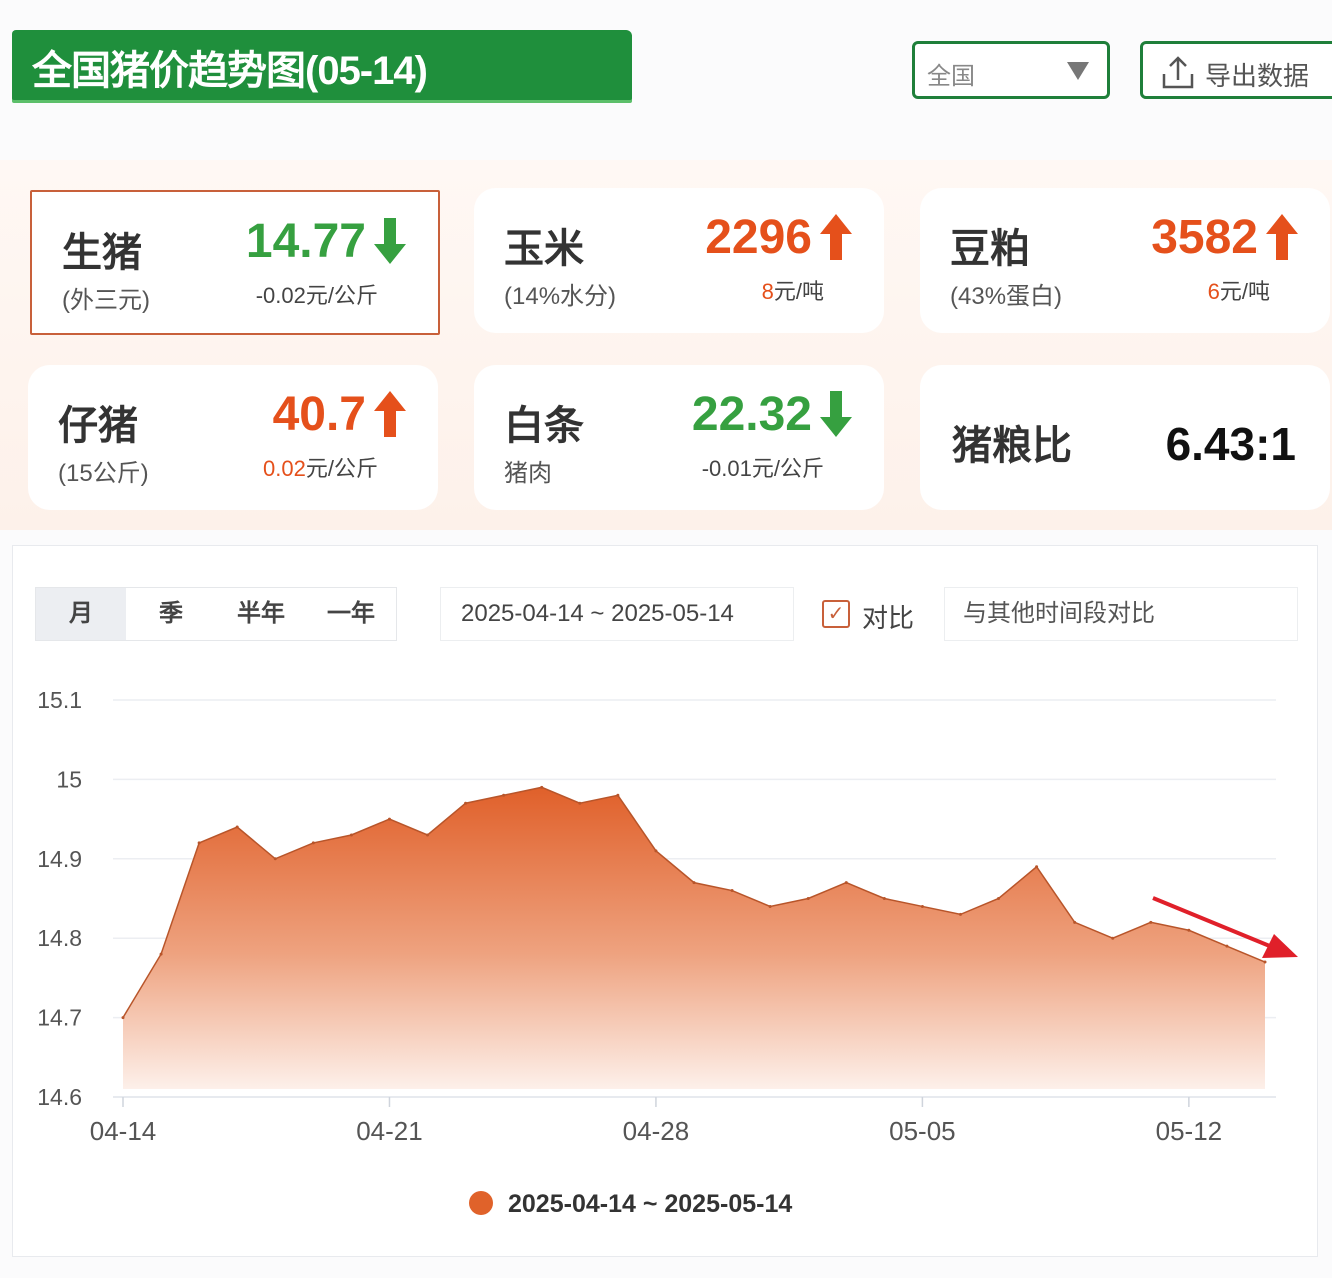 This screenshot has width=1332, height=1278. What do you see at coordinates (528, 473) in the screenshot?
I see `card-sub: 猪肉` at bounding box center [528, 473].